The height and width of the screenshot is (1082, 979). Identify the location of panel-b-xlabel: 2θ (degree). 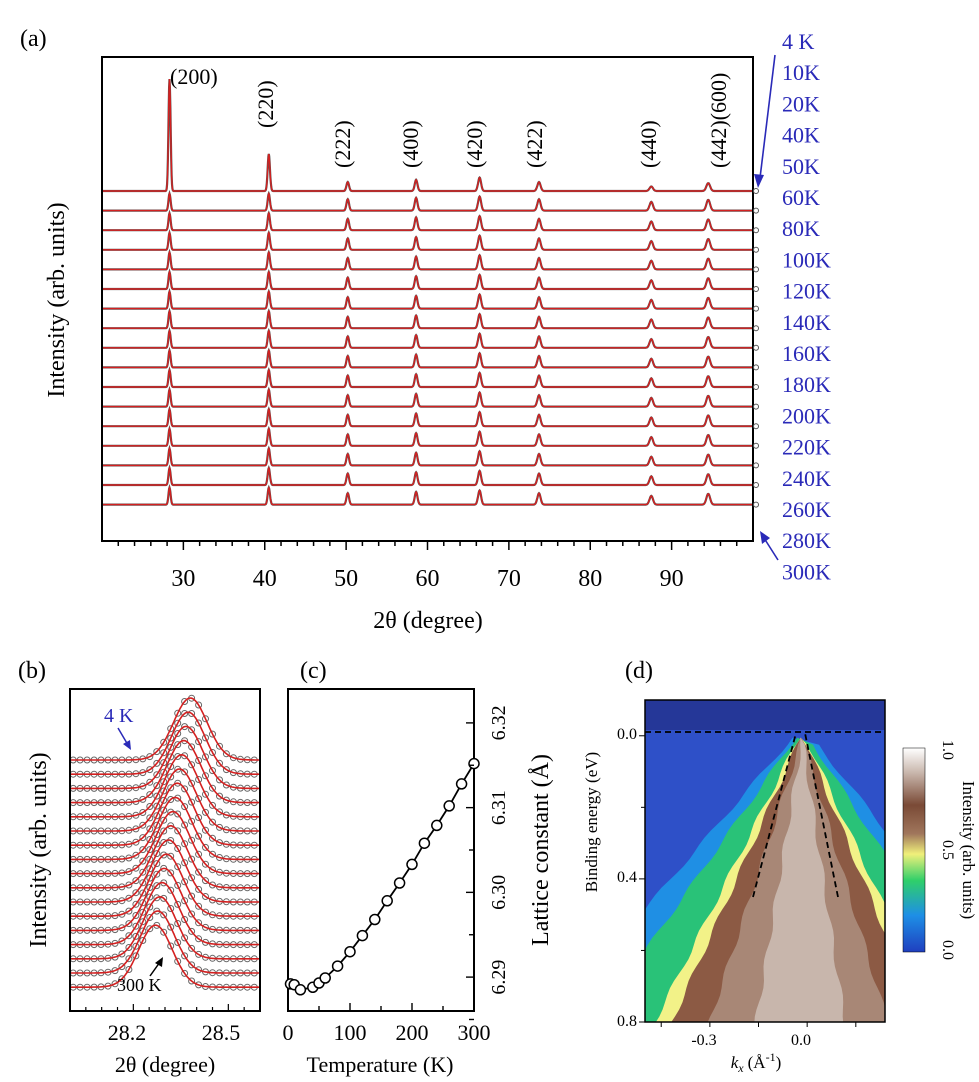
(165, 1064).